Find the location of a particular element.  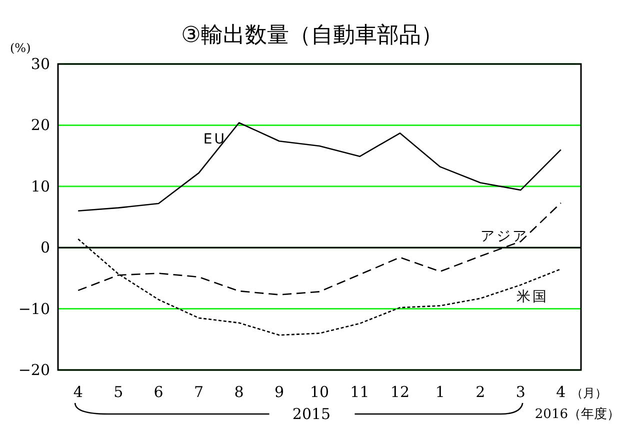

x-tick-label: 1 is located at coordinates (440, 392).